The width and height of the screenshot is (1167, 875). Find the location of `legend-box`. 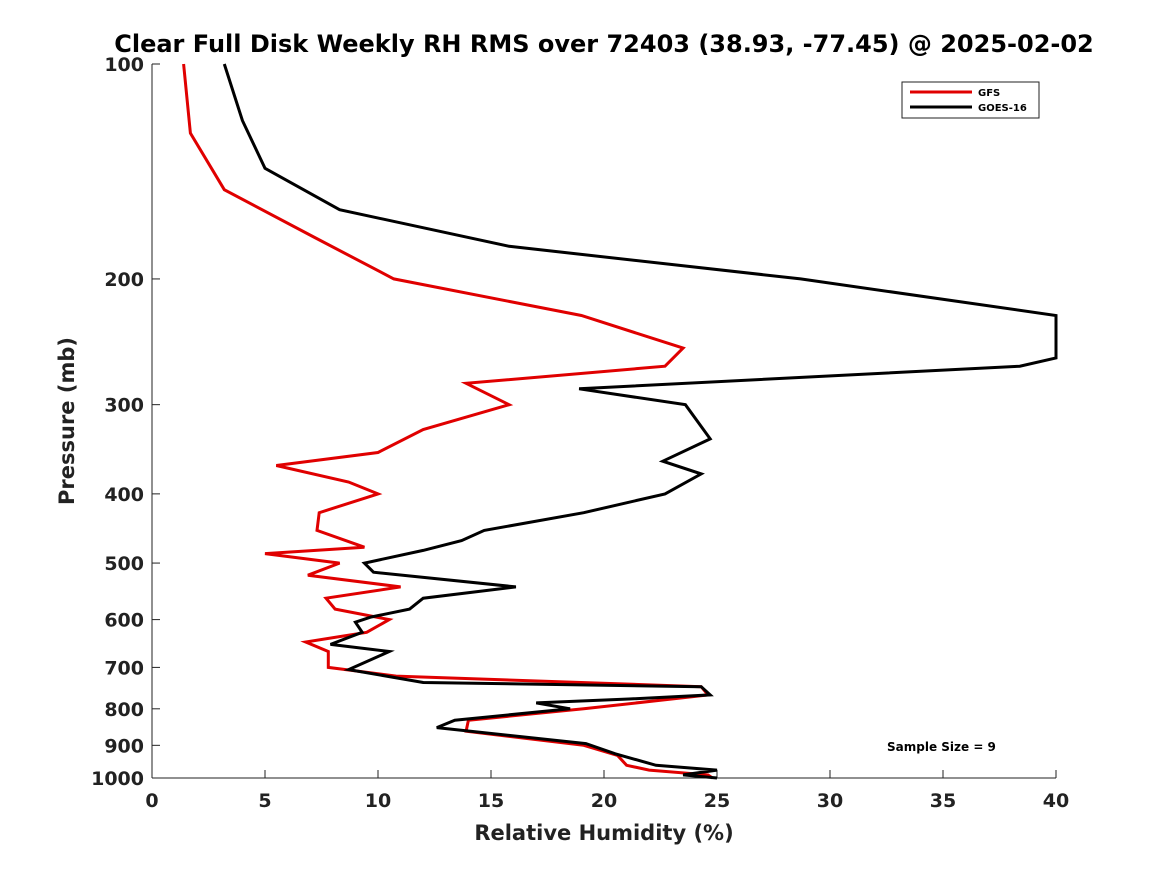

legend-box is located at coordinates (970, 100).